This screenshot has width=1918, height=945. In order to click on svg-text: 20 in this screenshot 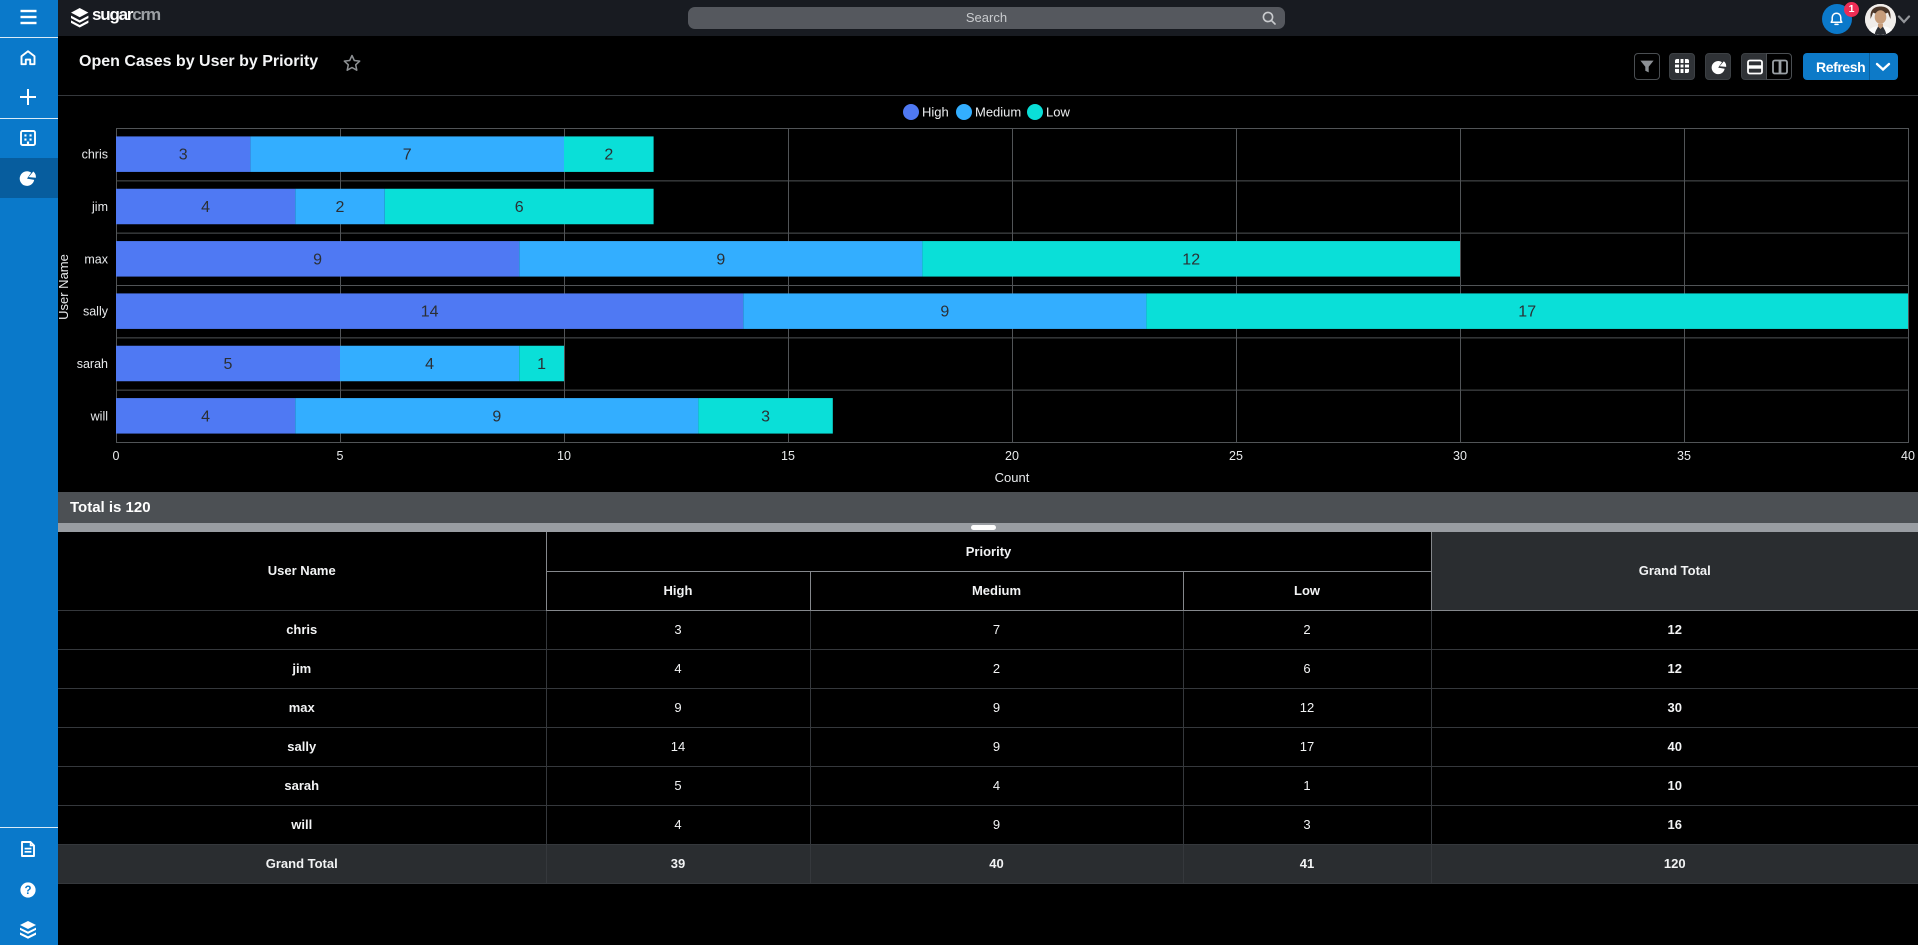, I will do `click(1012, 456)`.